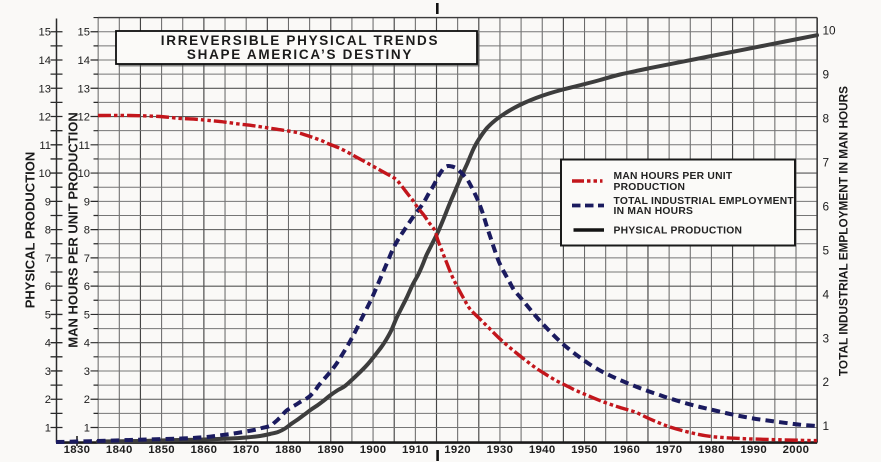 The width and height of the screenshot is (881, 462). What do you see at coordinates (796, 450) in the screenshot?
I see `svg-text: 2000` at bounding box center [796, 450].